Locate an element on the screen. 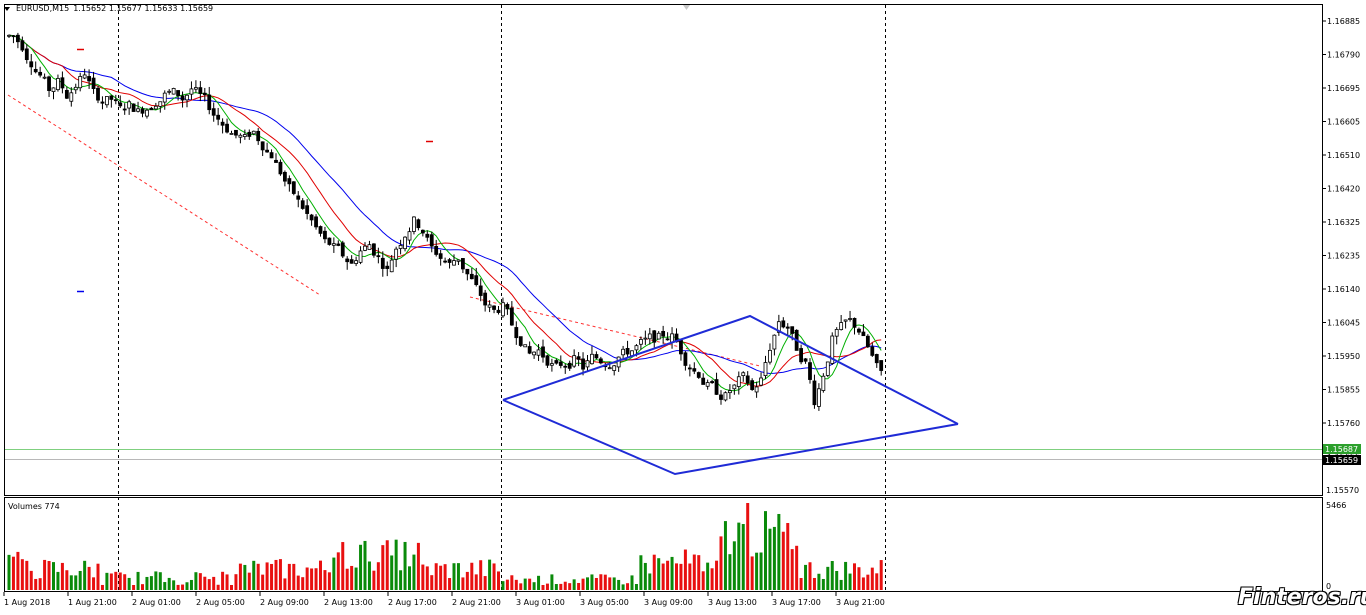 This screenshot has width=1366, height=615. time-label: 3 Aug 09:00 is located at coordinates (668, 602).